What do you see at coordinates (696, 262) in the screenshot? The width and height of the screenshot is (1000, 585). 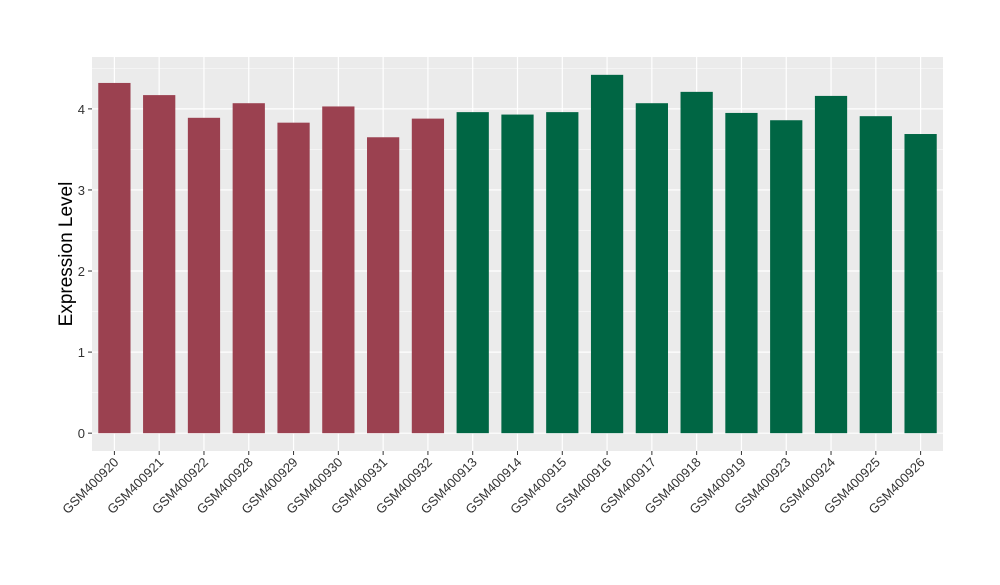 I see `bar-GSM400918` at bounding box center [696, 262].